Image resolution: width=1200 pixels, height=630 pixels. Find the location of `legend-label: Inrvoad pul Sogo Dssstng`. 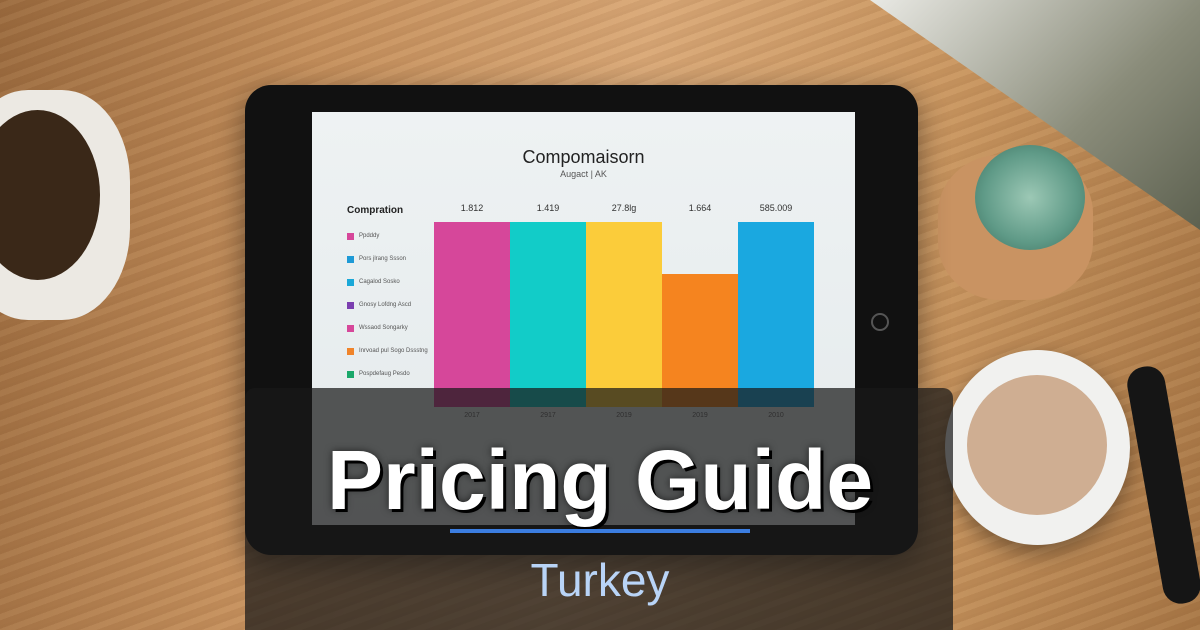

legend-label: Inrvoad pul Sogo Dssstng is located at coordinates (393, 351).